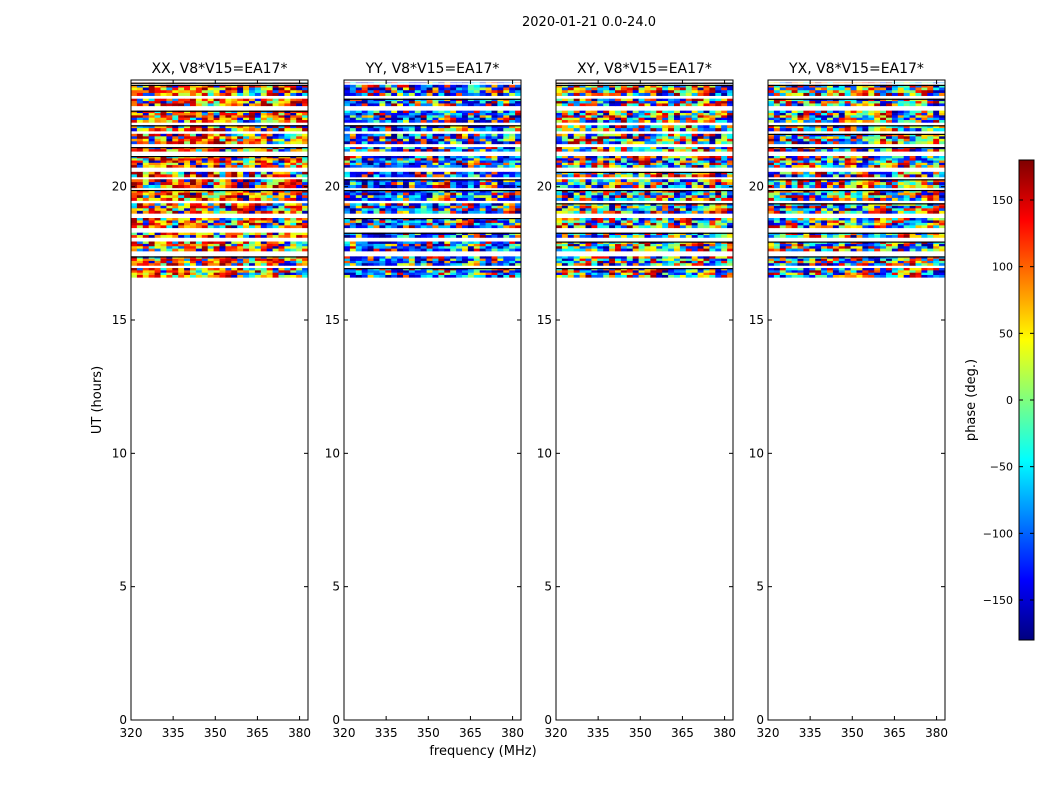  Describe the element at coordinates (119, 320) in the screenshot. I see `y-tick-label: 15` at that location.